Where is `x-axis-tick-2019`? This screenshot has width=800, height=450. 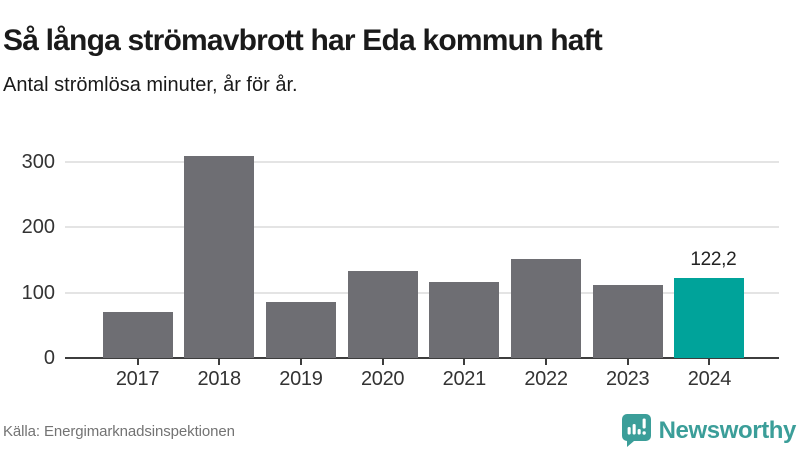
x-axis-tick-2019 is located at coordinates (300, 362).